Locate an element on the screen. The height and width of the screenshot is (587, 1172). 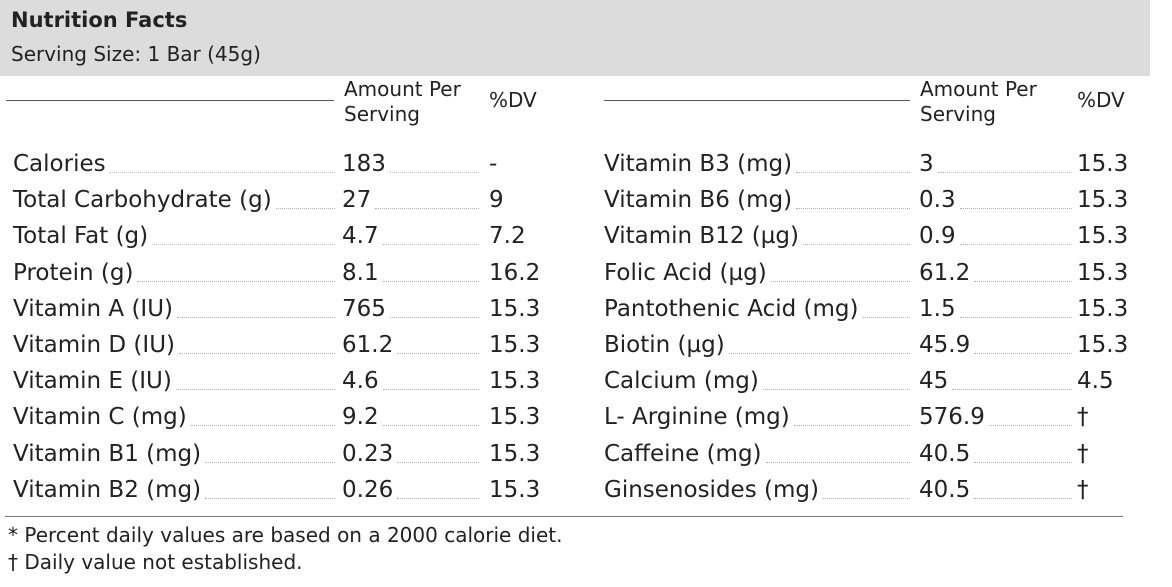
nutrient-amount-cell: 45.9 is located at coordinates (995, 345).